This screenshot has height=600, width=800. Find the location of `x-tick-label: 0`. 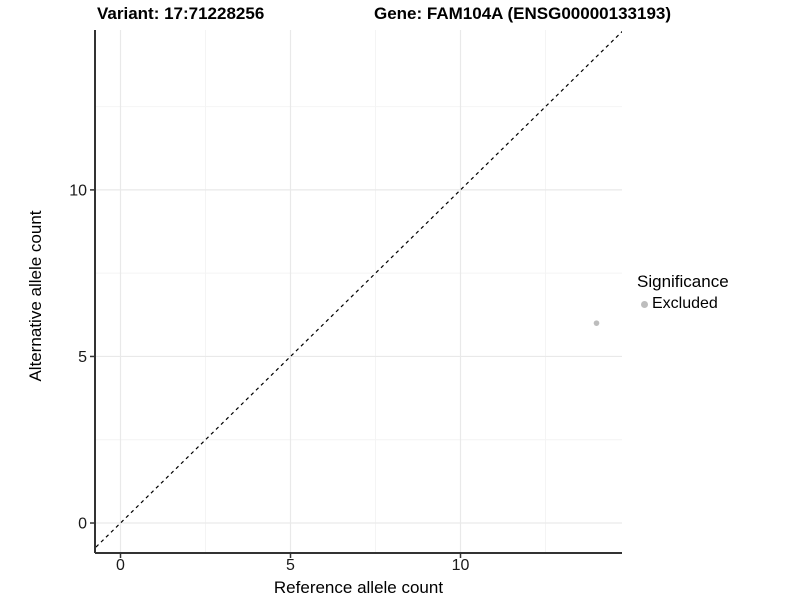

x-tick-label: 0 is located at coordinates (120, 565).